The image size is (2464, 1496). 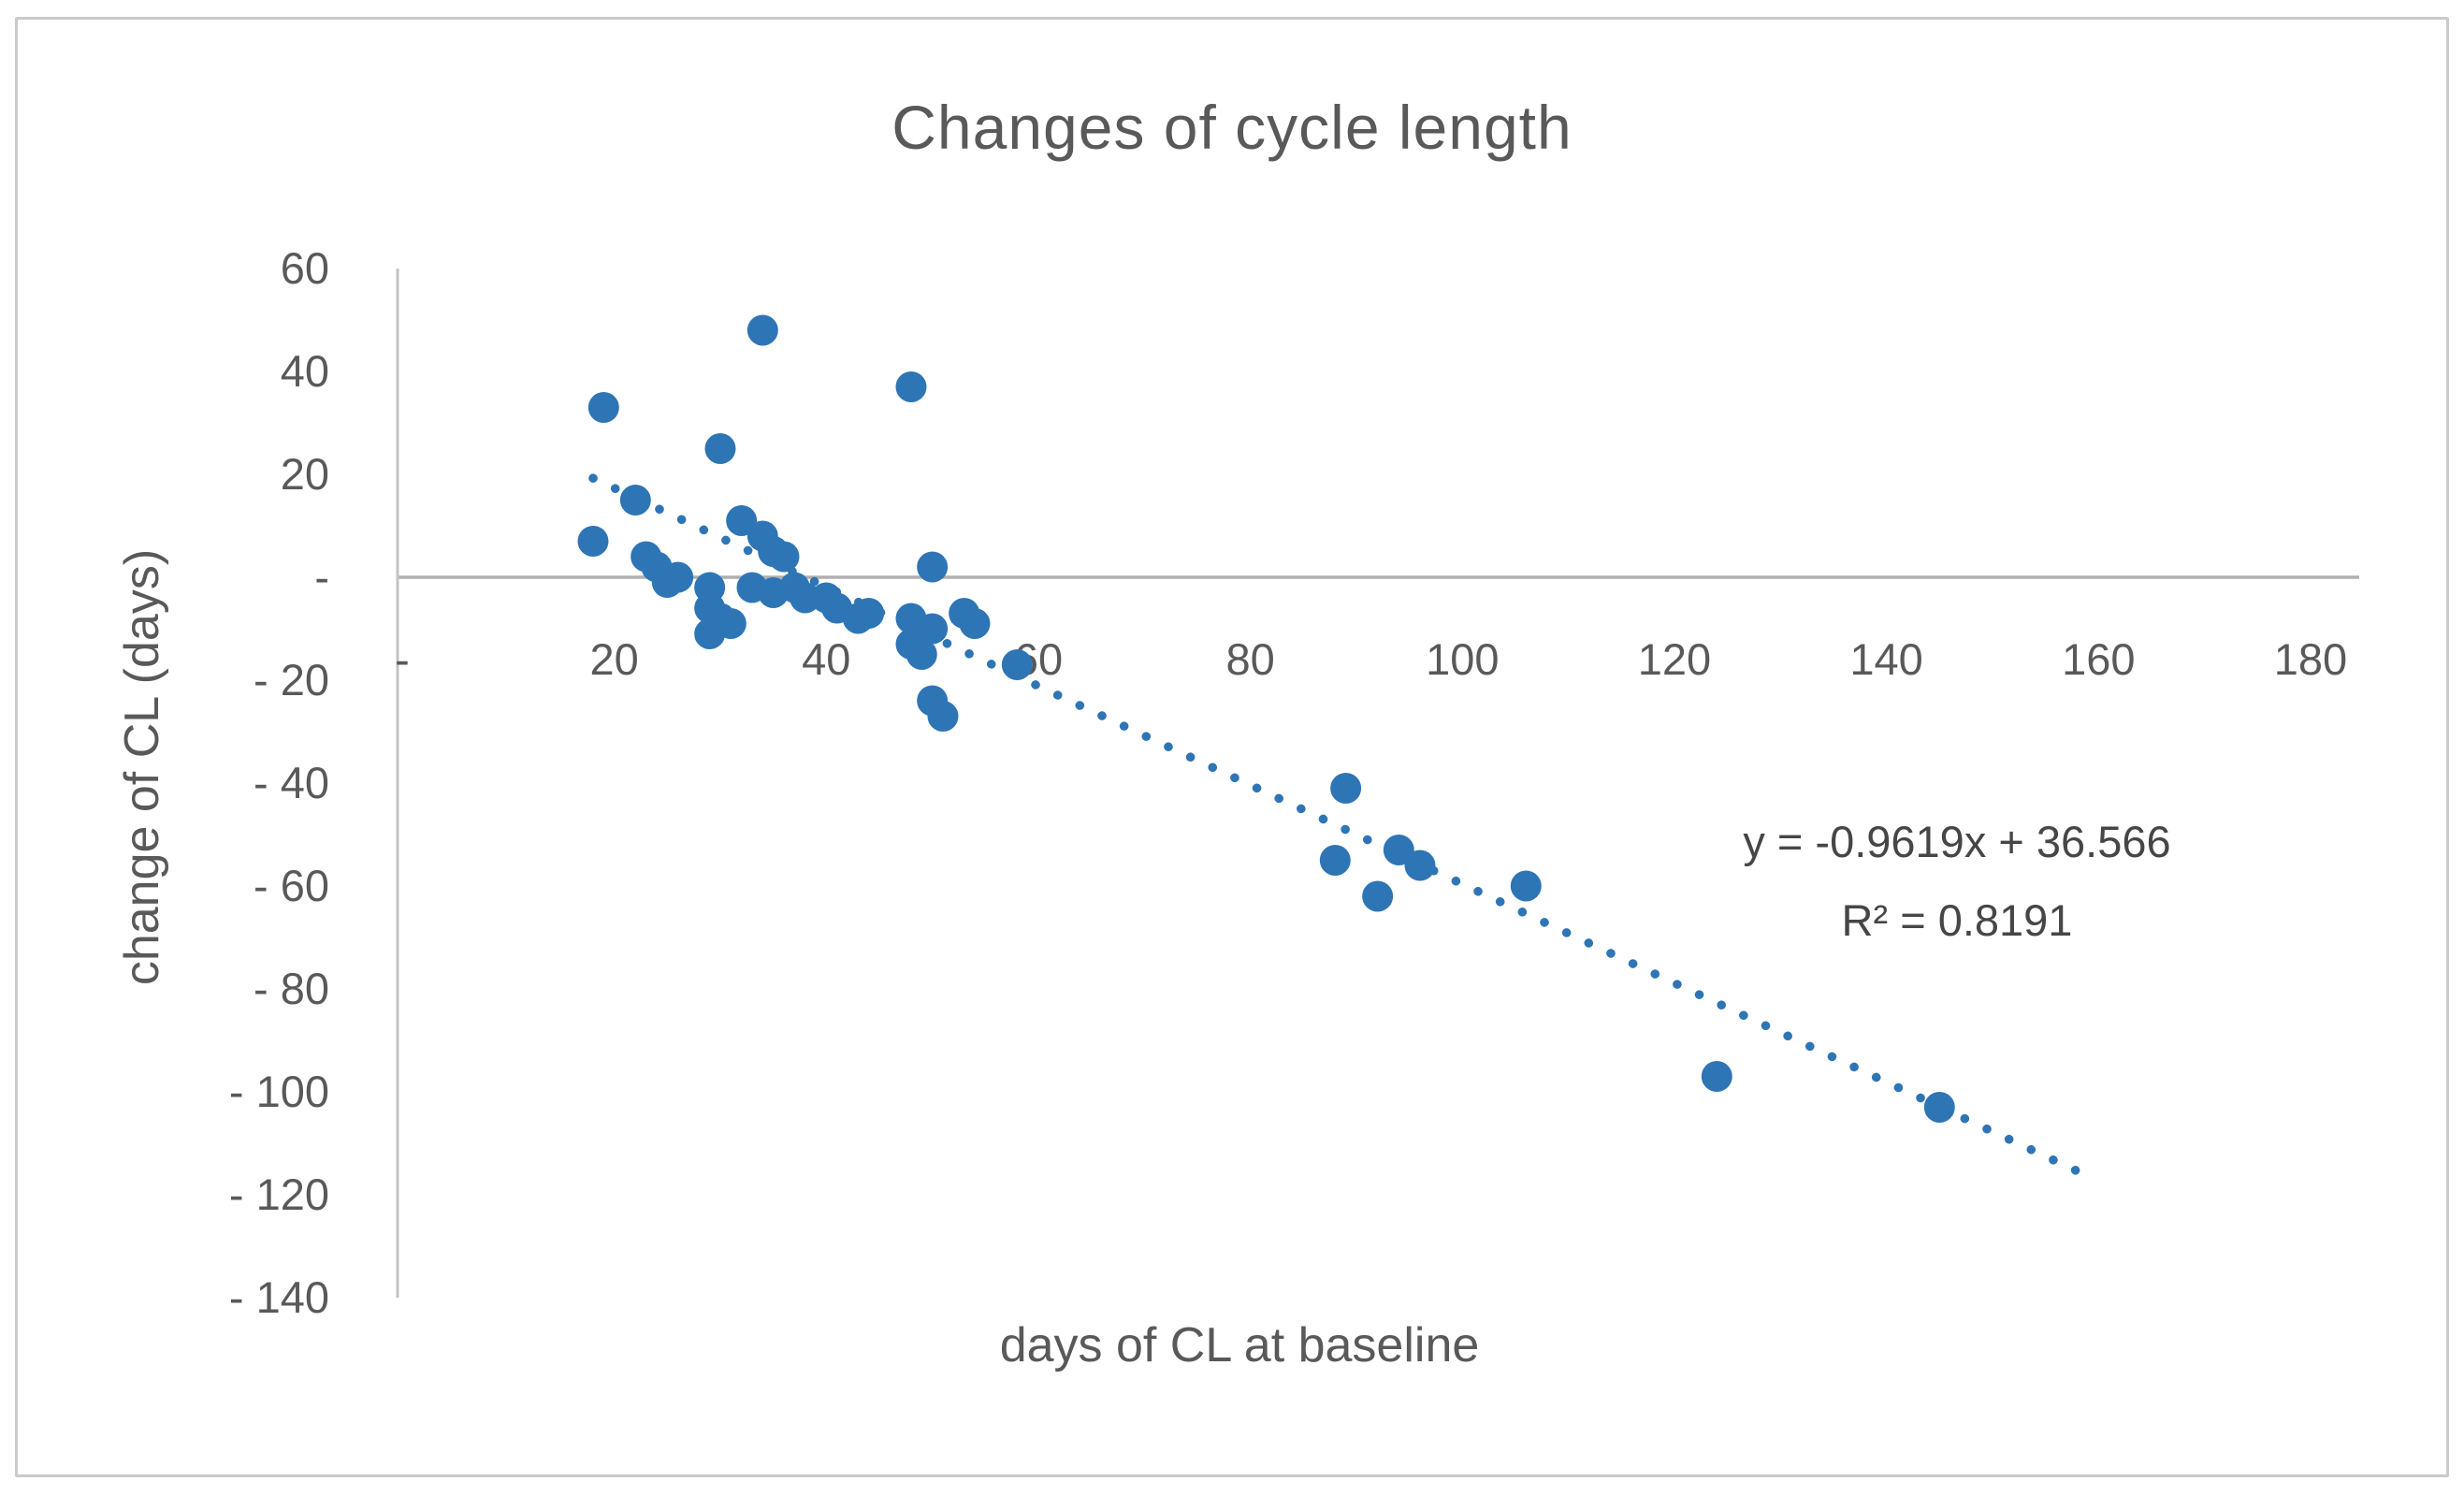 I want to click on y-axis-title: change of CL (days), so click(x=142, y=767).